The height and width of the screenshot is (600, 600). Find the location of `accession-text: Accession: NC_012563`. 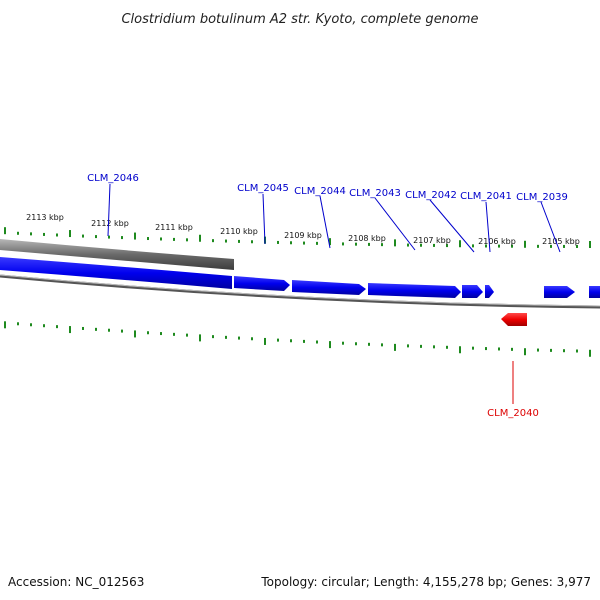

accession-text: Accession: NC_012563 is located at coordinates (76, 582).